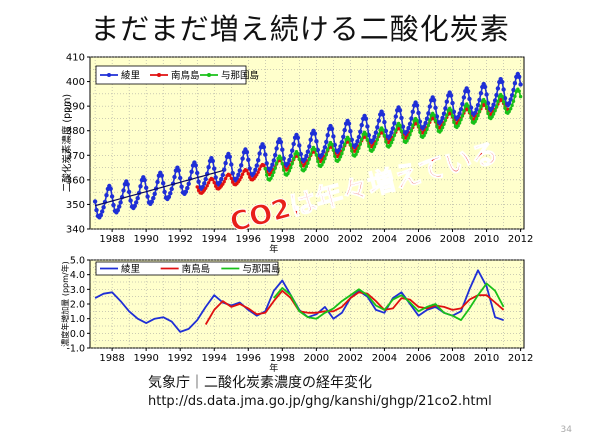 The width and height of the screenshot is (600, 448). I want to click on x-tick-label: 2002, so click(350, 239).